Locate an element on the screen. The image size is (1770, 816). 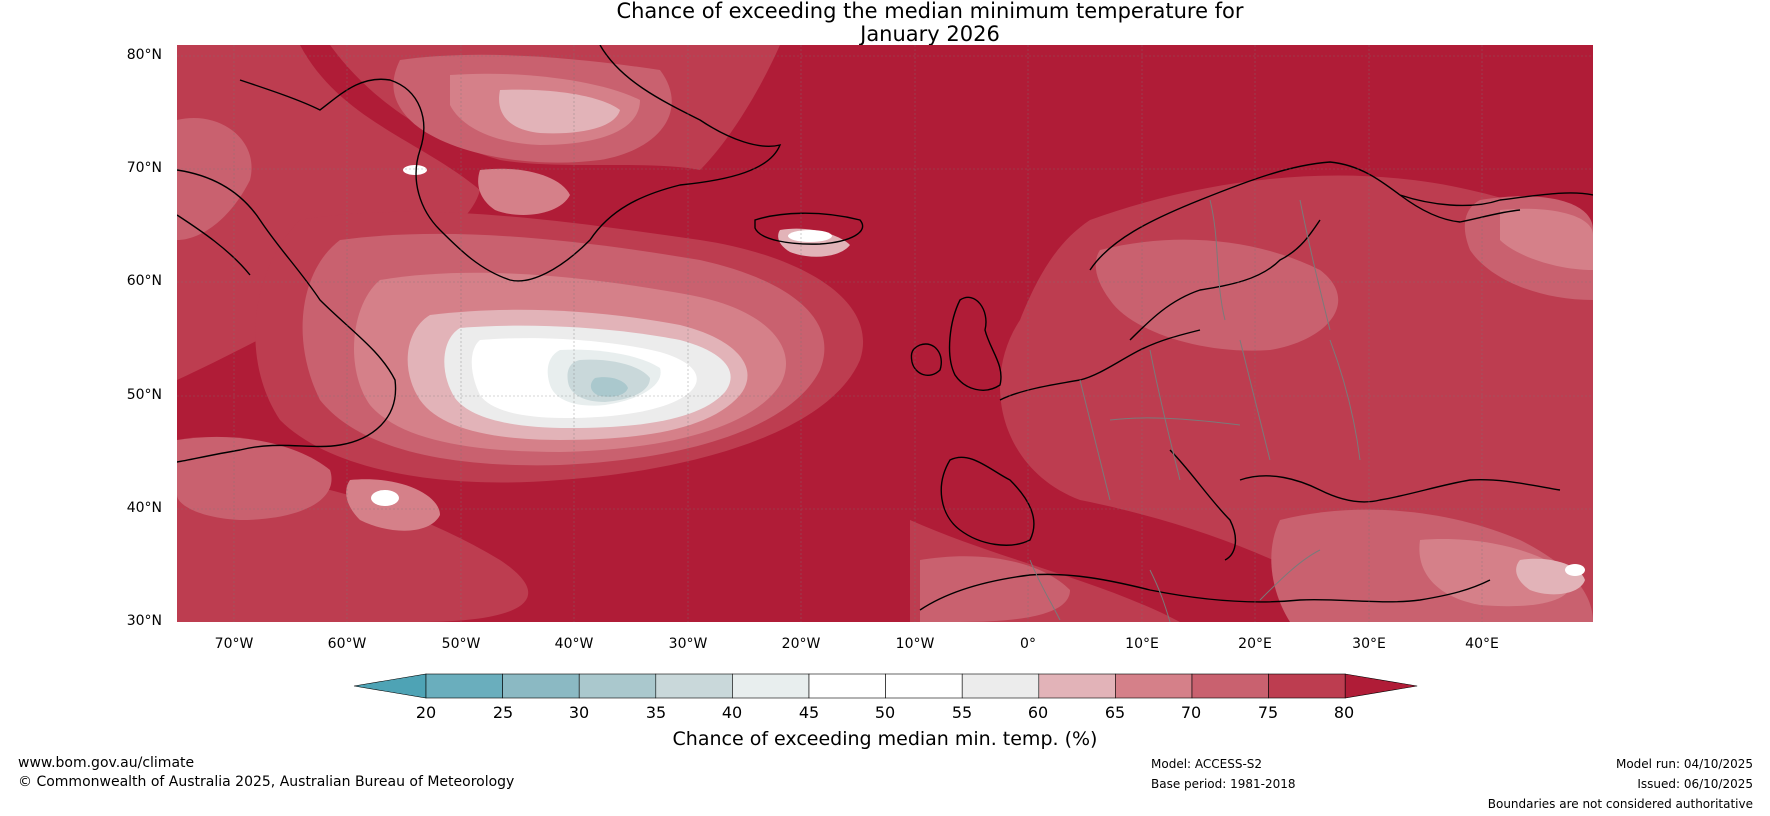
colorbar-tick-50: 50 is located at coordinates (885, 712).